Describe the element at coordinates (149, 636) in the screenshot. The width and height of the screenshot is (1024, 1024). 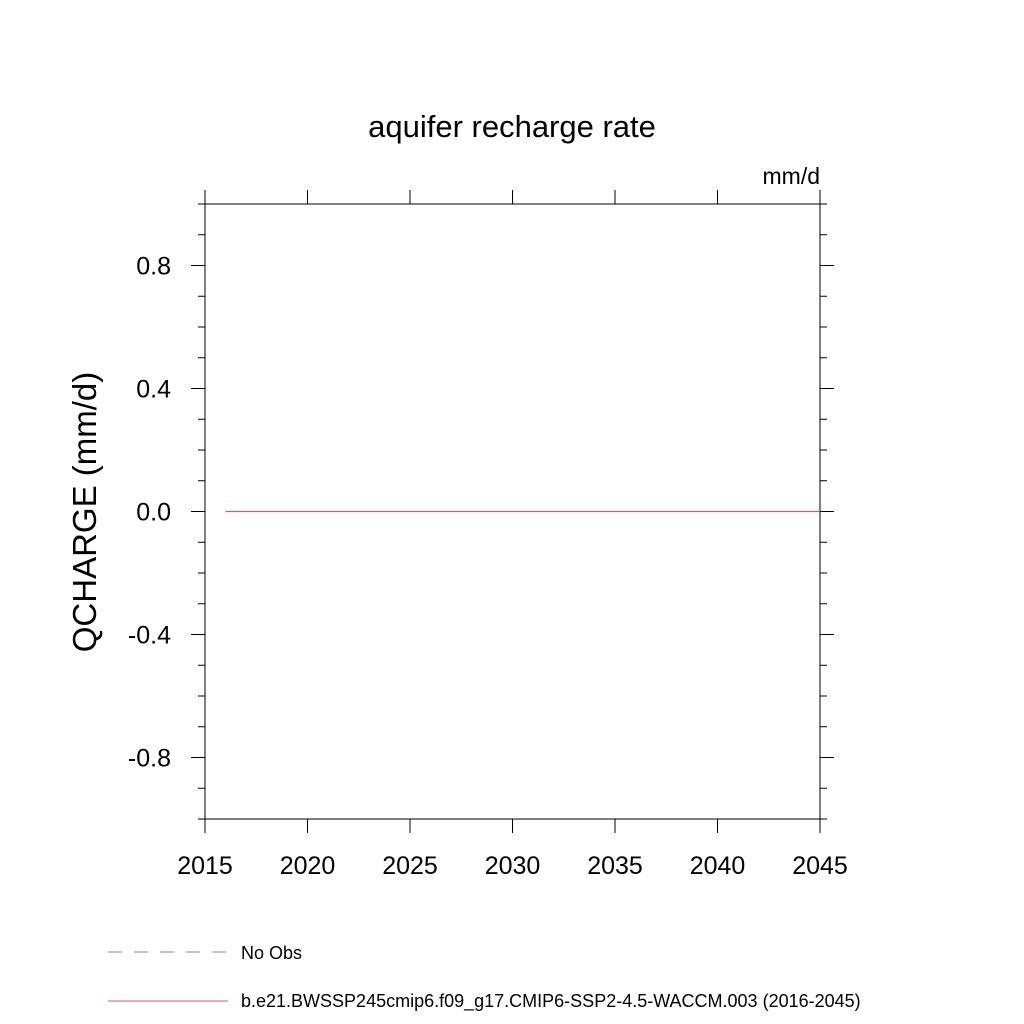
I see `y-tick-label: -0.4` at that location.